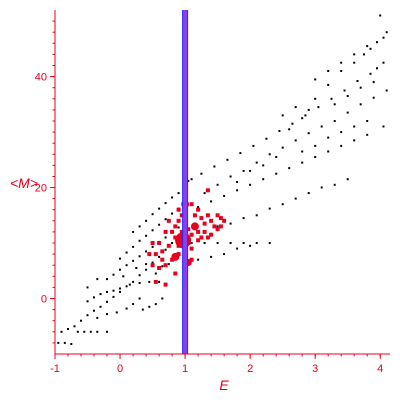  Describe the element at coordinates (185, 369) in the screenshot. I see `x-tick-label-2: 1` at that location.